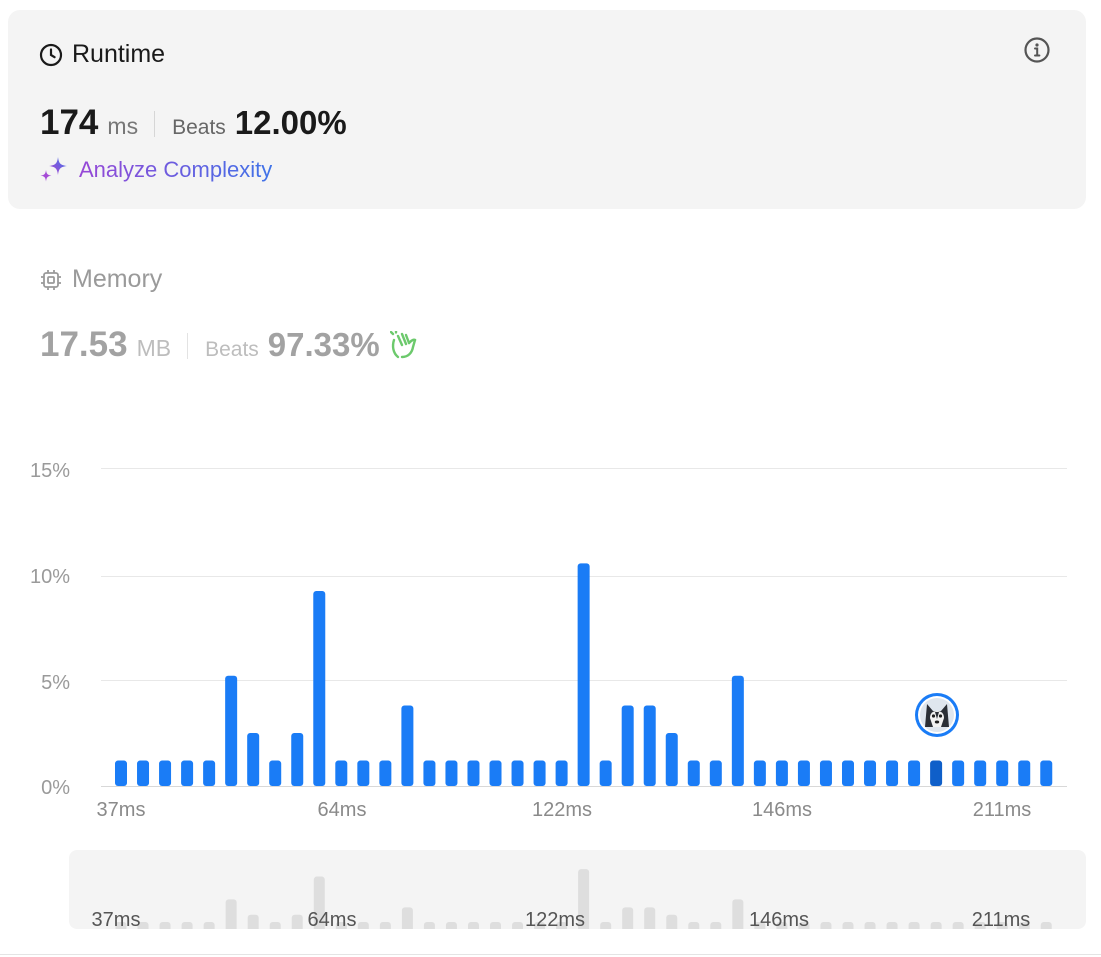  I want to click on y-tick-label: 0%, so click(55, 788).